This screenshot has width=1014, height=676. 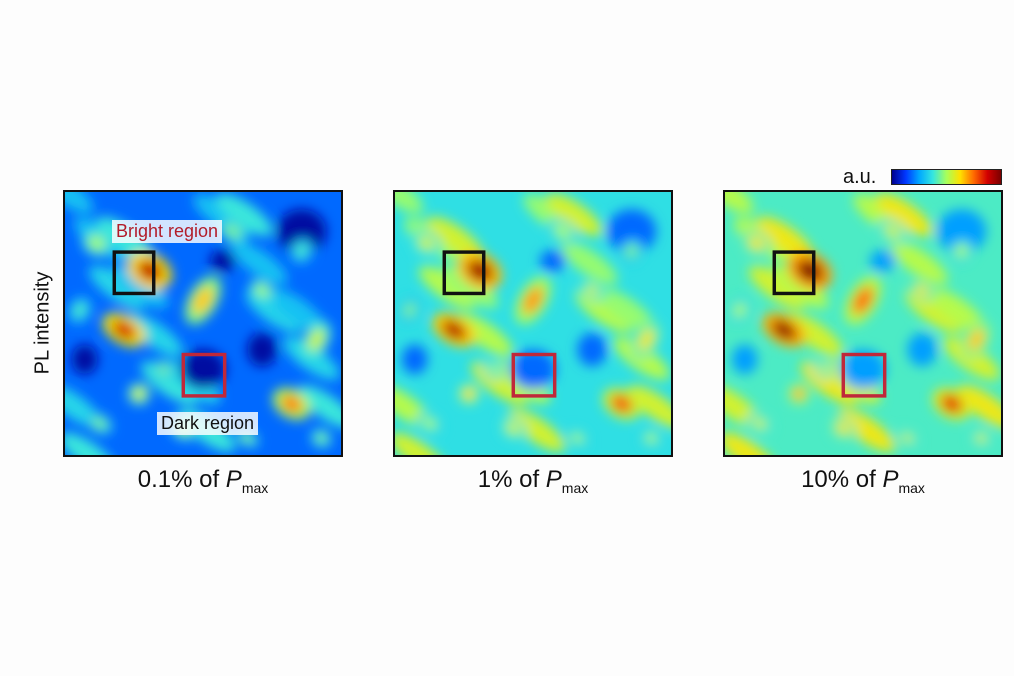 I want to click on caption-prefix: 1% of, so click(x=511, y=479).